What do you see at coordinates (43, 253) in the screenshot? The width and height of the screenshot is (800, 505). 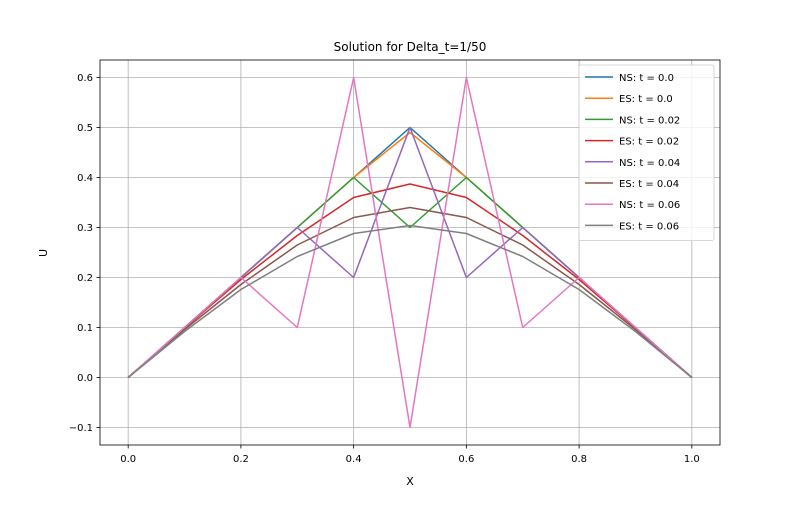 I see `y-axis-label: U` at bounding box center [43, 253].